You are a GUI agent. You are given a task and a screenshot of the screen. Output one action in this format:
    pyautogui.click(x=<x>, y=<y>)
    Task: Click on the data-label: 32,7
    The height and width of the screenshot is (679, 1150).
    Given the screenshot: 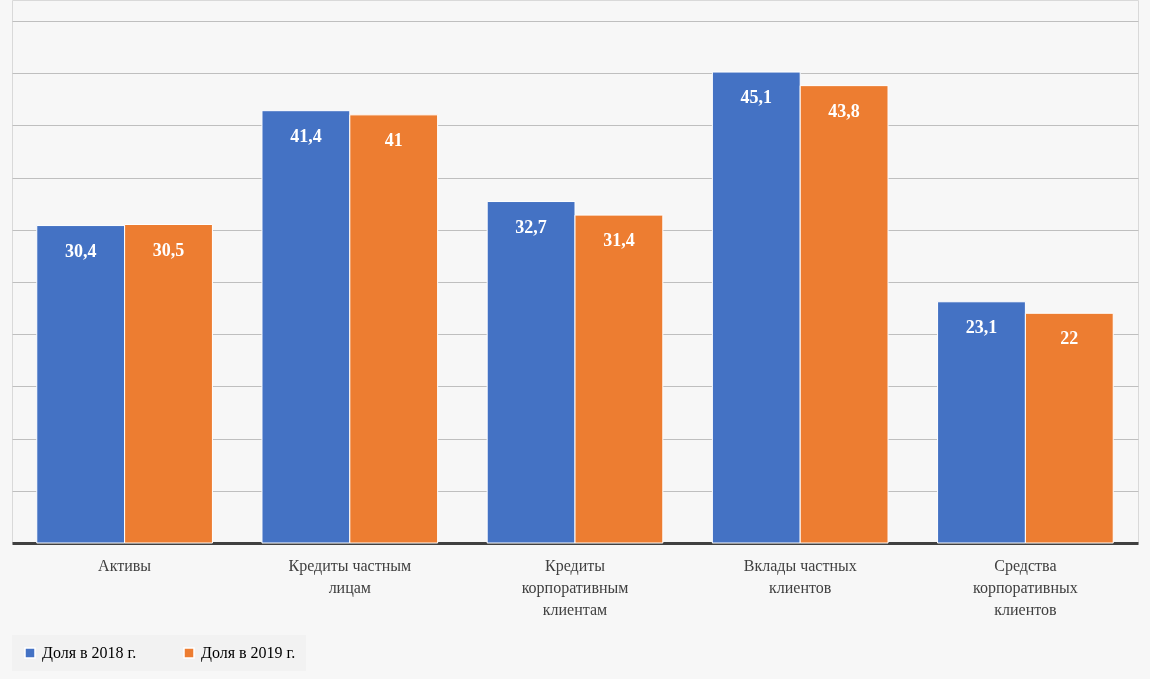 What is the action you would take?
    pyautogui.click(x=531, y=226)
    